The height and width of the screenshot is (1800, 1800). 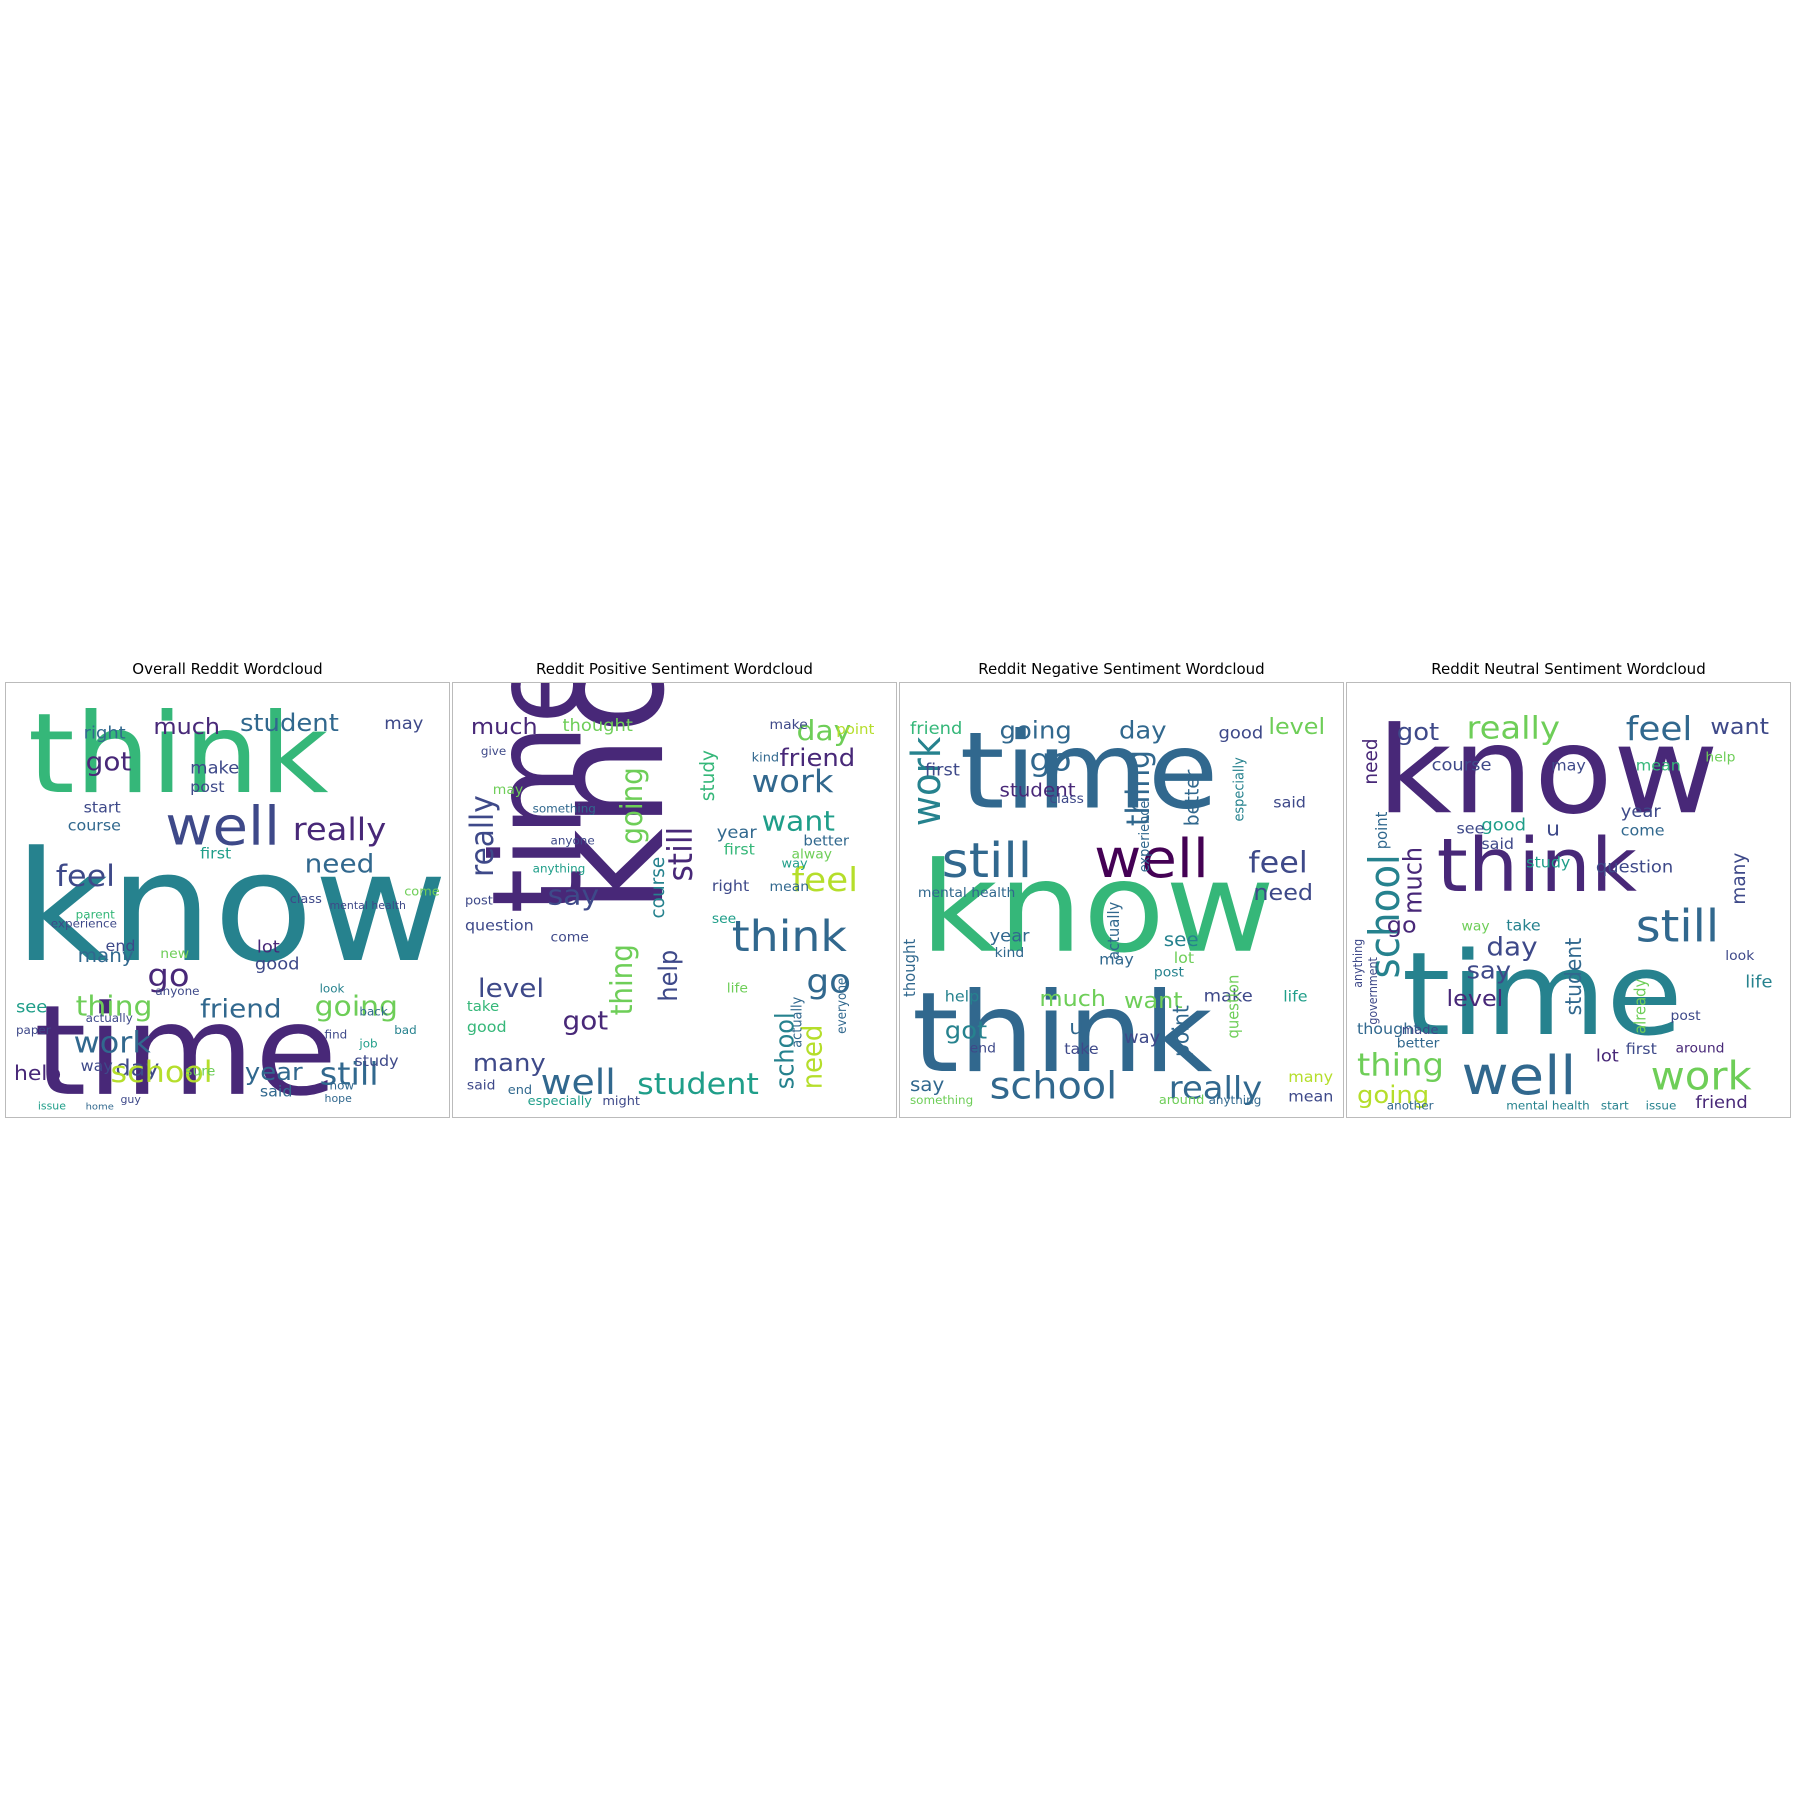 I want to click on word-year: year, so click(x=274, y=1072).